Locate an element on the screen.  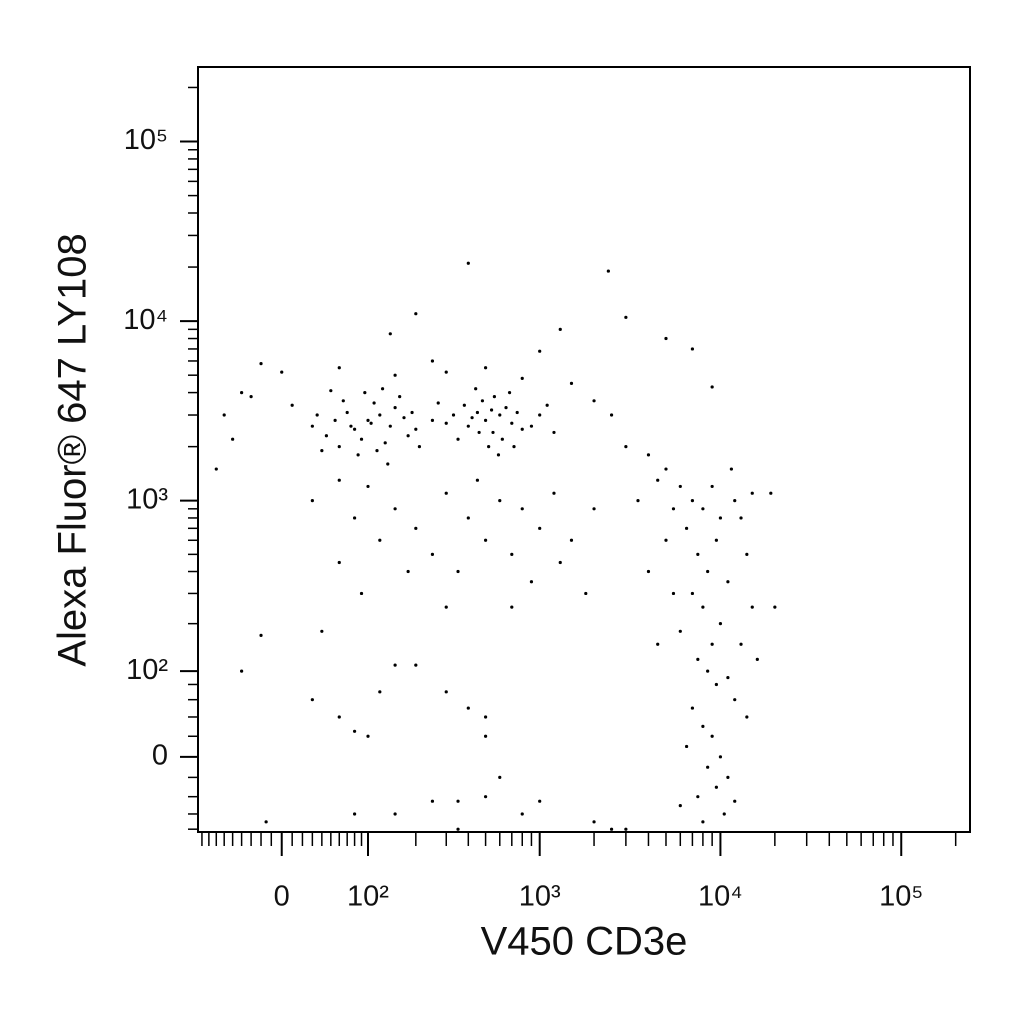
y-axis-label: Alexa Fluor® 647 LY108 is located at coordinates (73, 449).